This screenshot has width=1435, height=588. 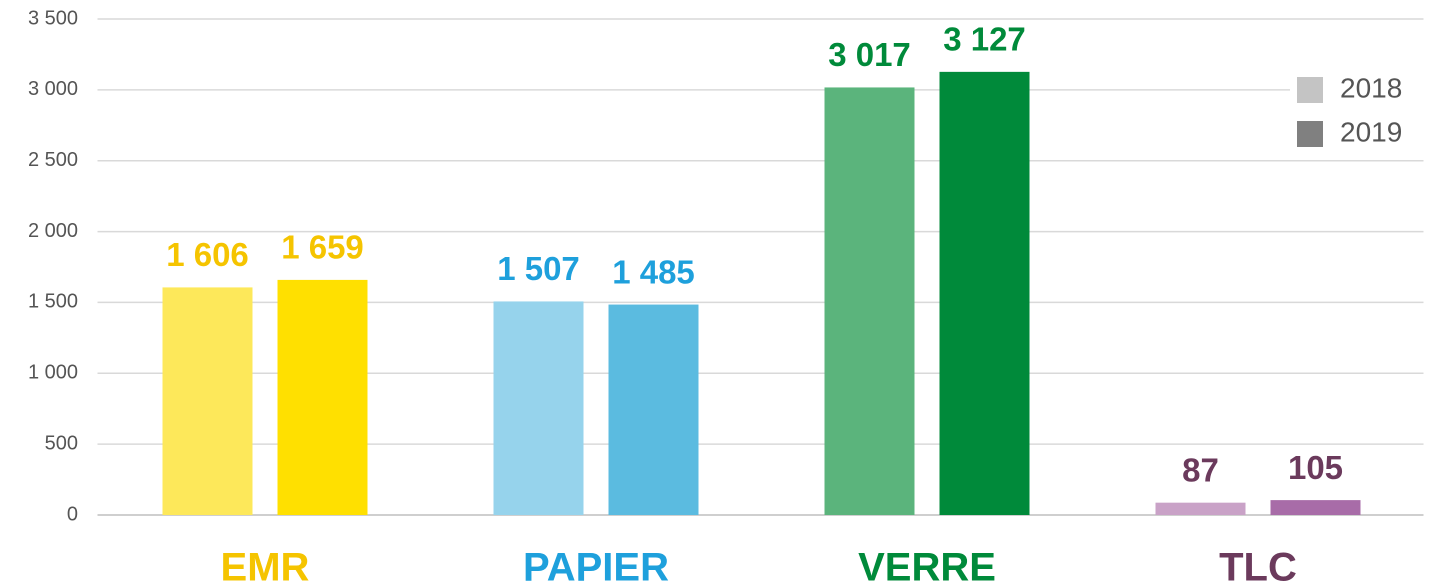 I want to click on x-tick-label: TLC, so click(x=1258, y=567).